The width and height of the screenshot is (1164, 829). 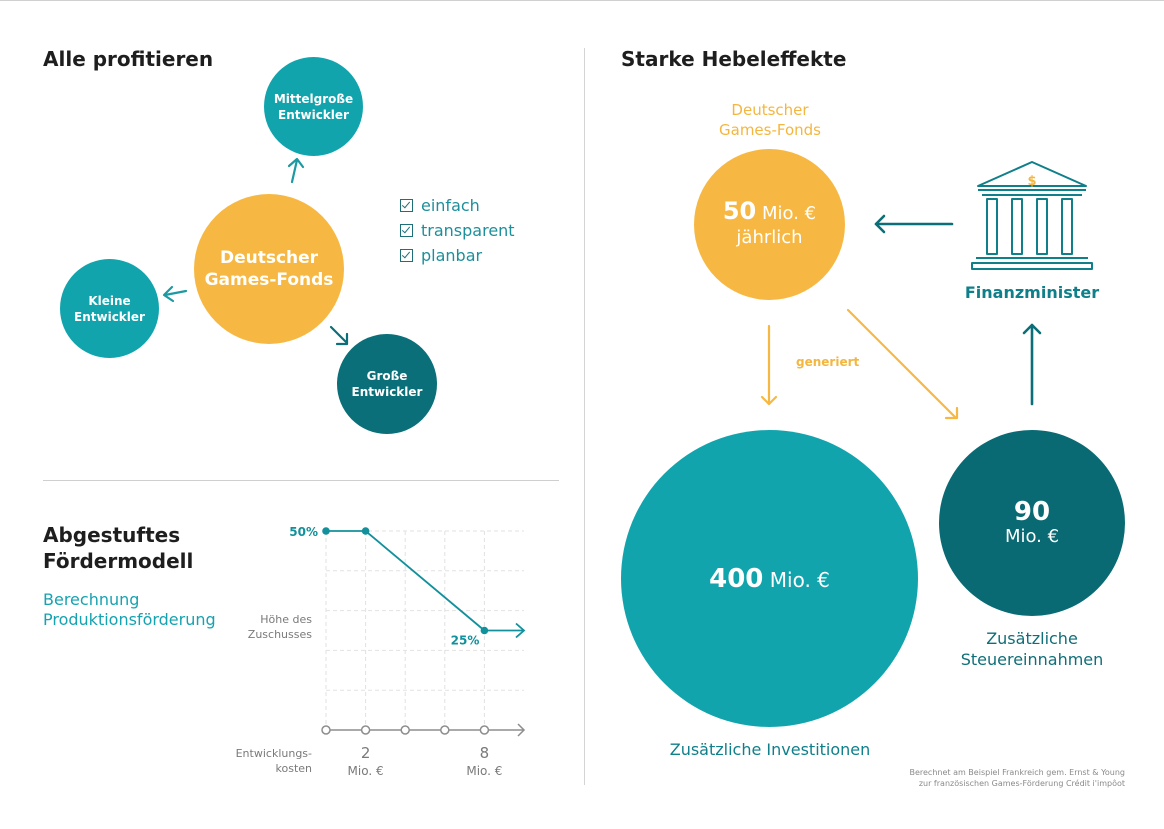 What do you see at coordinates (279, 634) in the screenshot?
I see `y-axis-label-line2: Zuschusses` at bounding box center [279, 634].